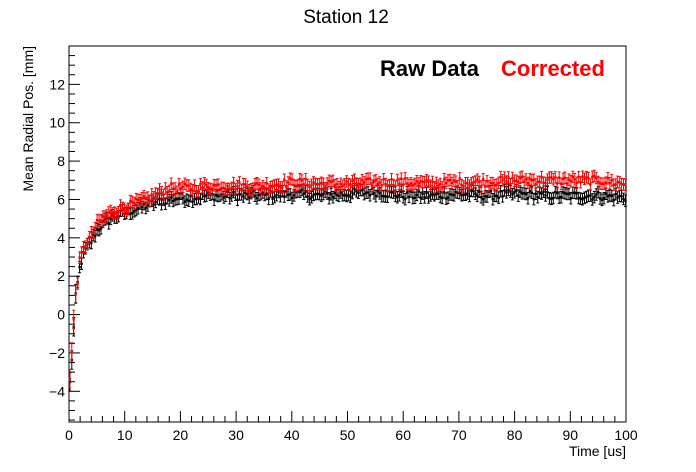  I want to click on y-tick-label: 6, so click(61, 199).